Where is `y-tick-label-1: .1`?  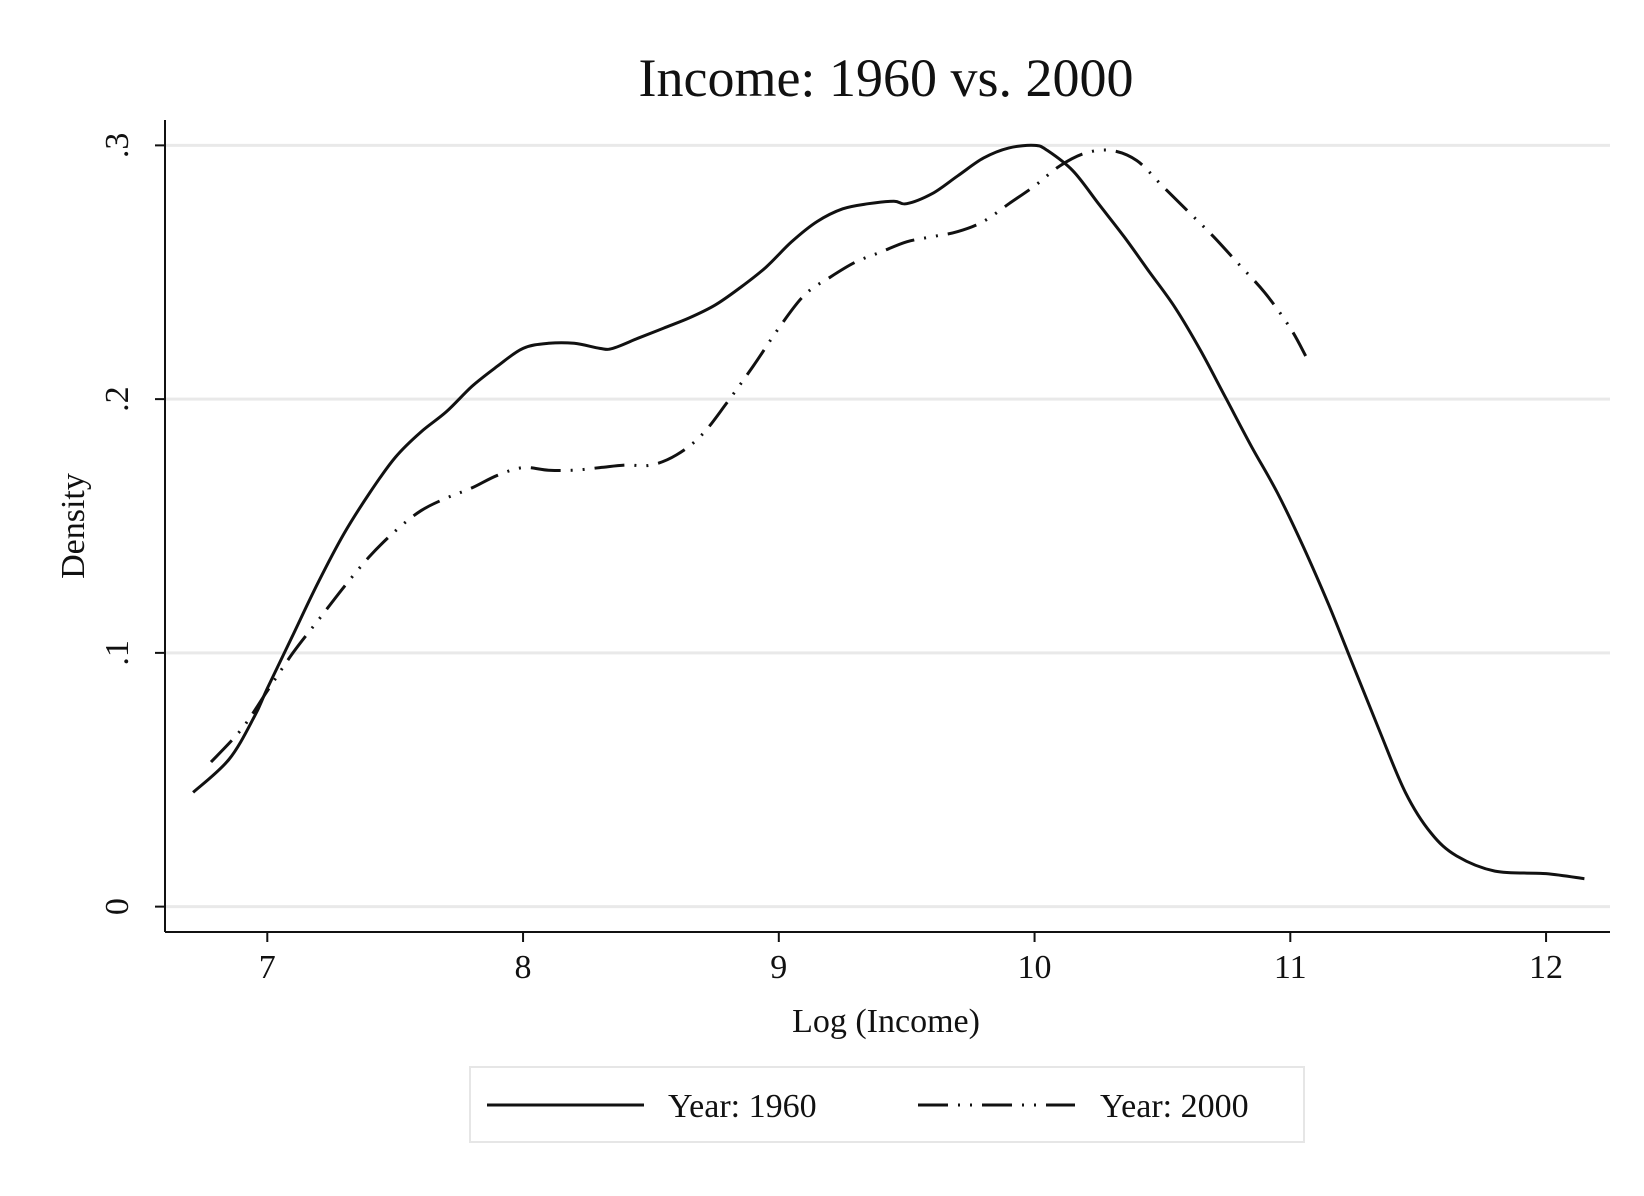
y-tick-label-1: .1 is located at coordinates (117, 653).